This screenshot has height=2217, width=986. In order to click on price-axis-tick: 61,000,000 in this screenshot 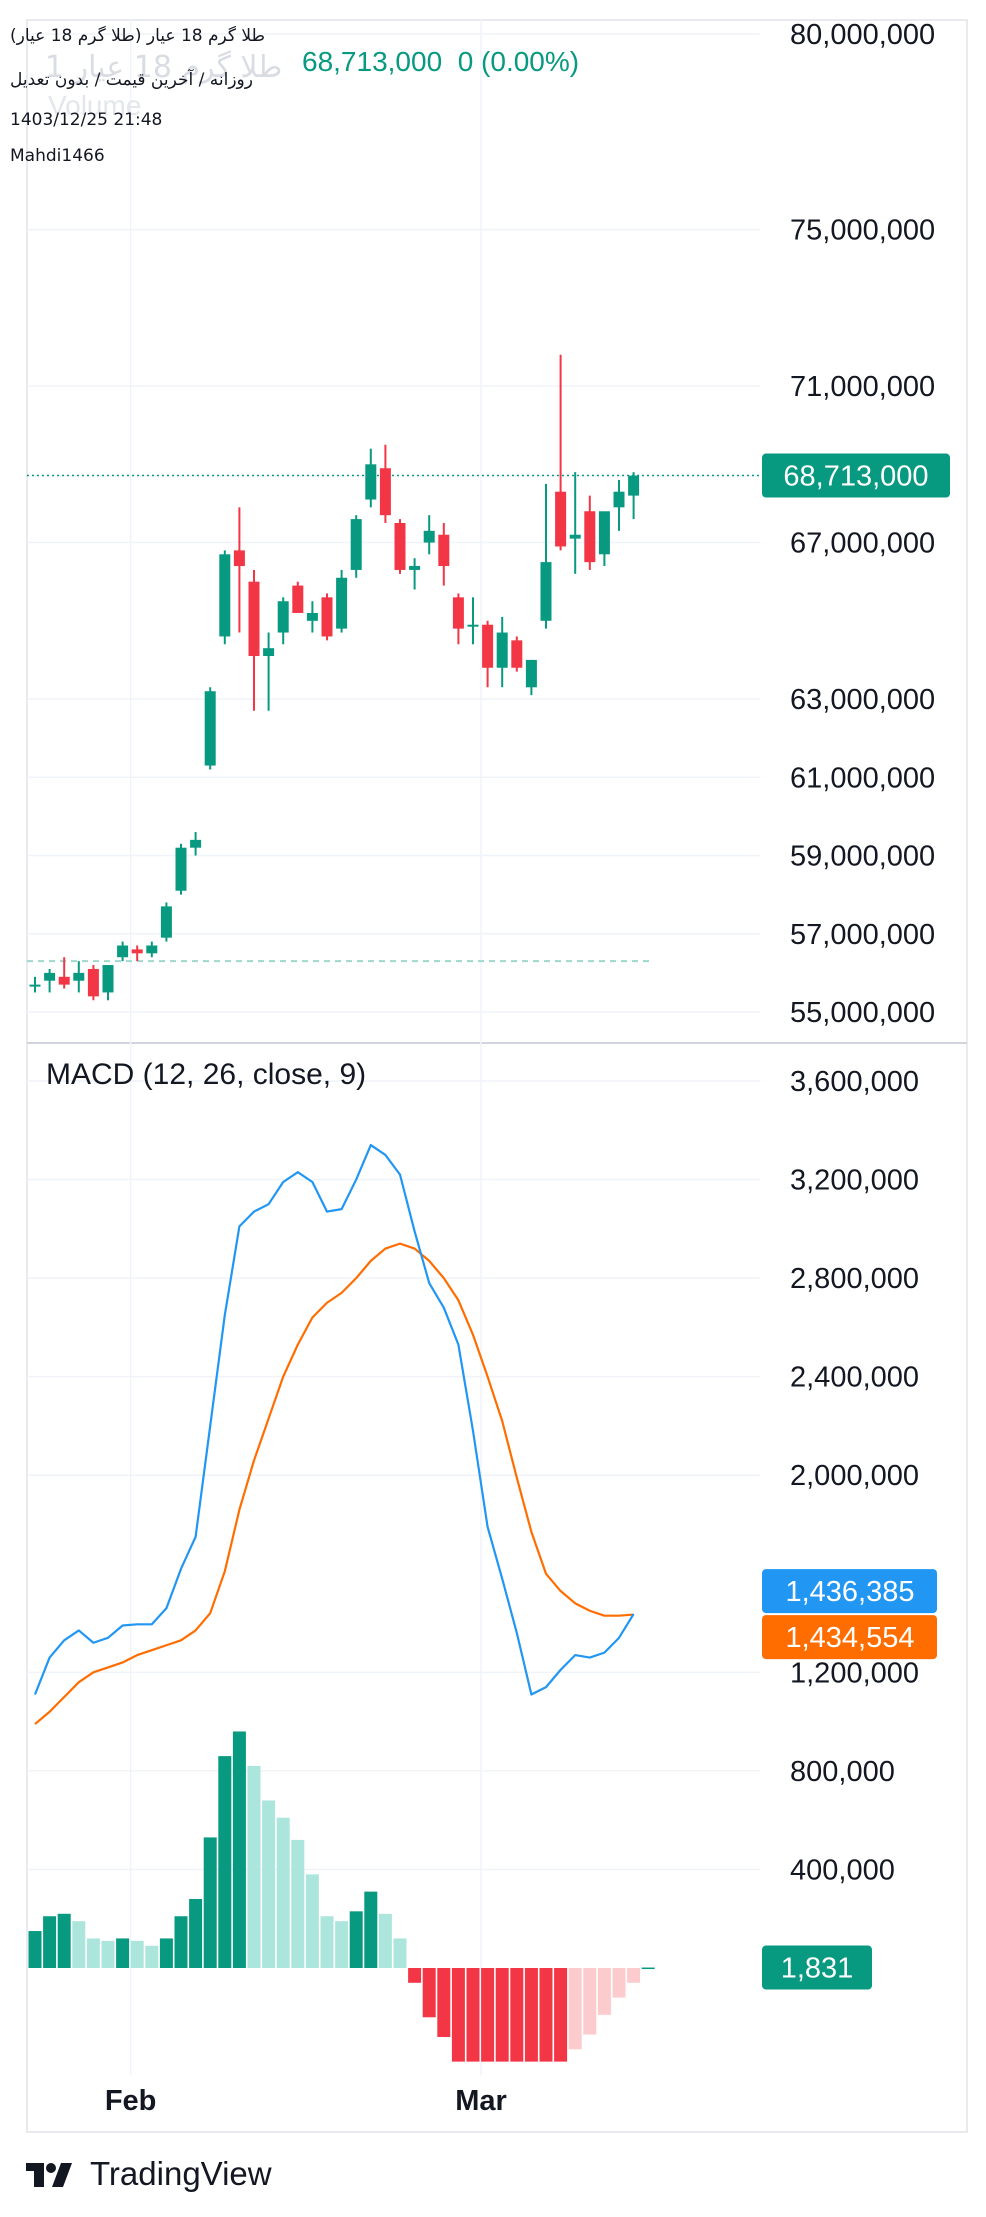, I will do `click(862, 778)`.